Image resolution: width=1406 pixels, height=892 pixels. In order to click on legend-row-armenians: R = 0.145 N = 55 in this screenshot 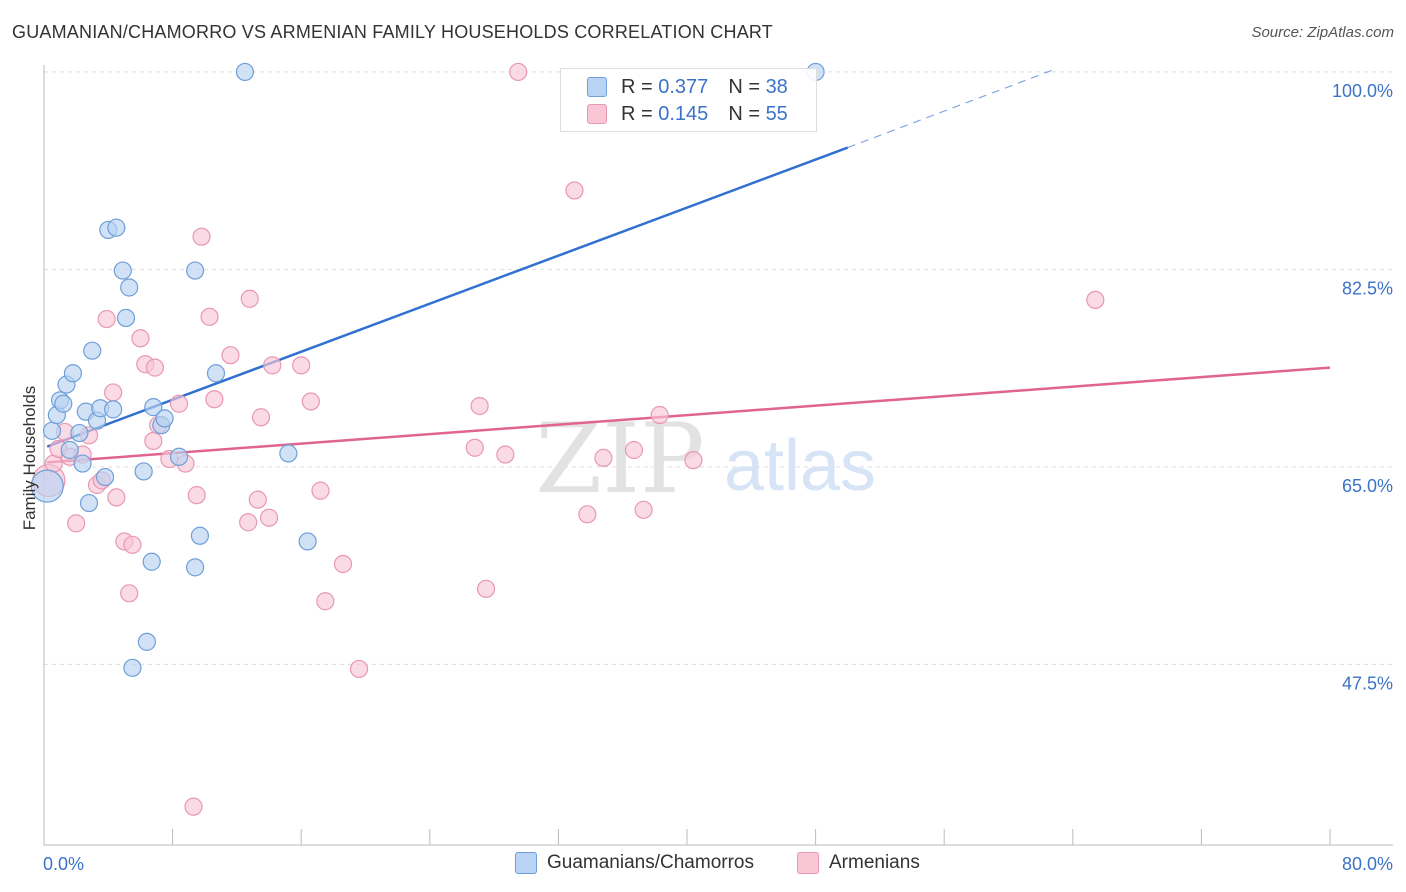, I will do `click(687, 114)`.